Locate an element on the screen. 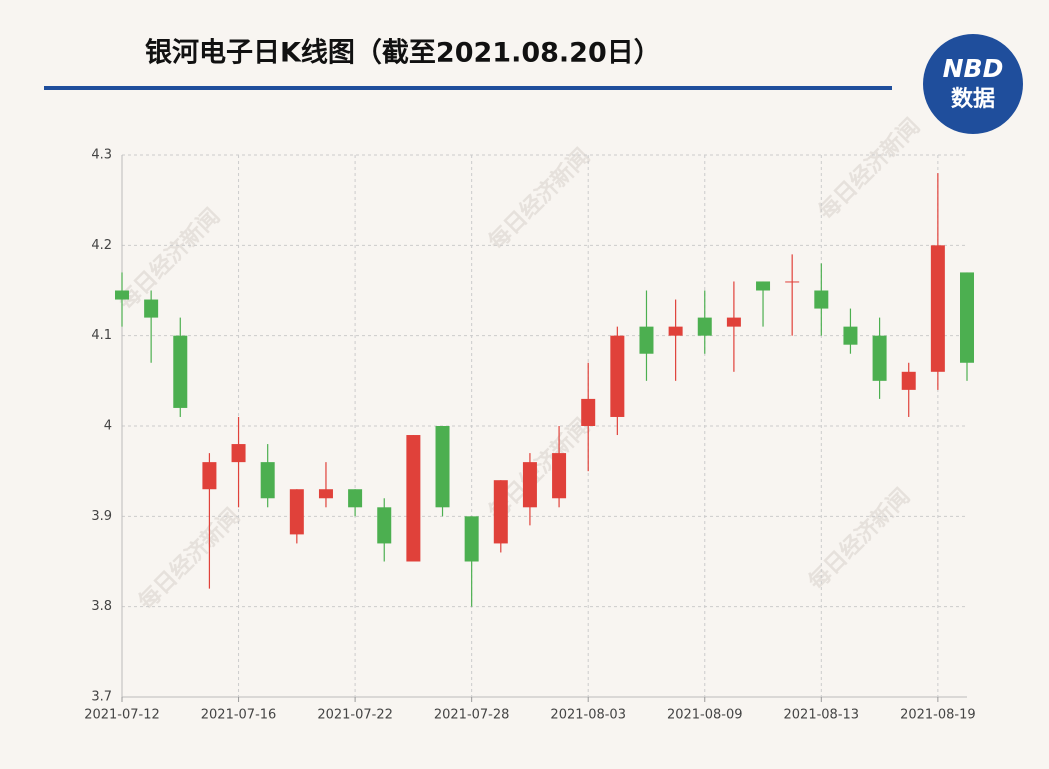  y-tick-label: 3.7 is located at coordinates (101, 697).